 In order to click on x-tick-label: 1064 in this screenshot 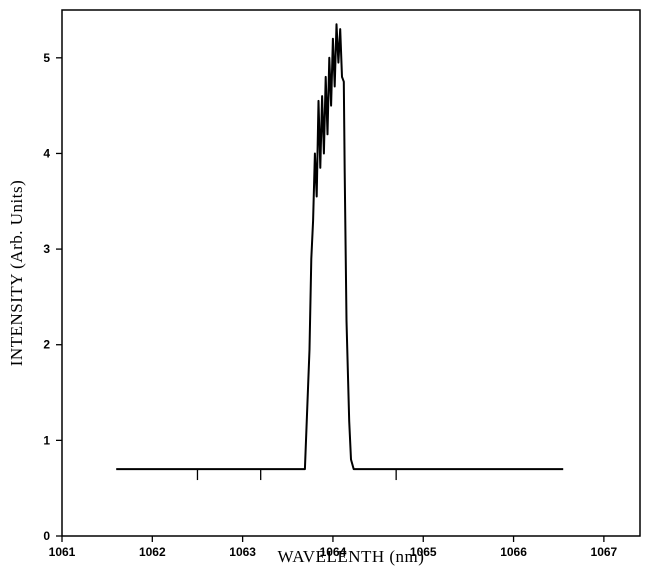, I will do `click(333, 552)`.